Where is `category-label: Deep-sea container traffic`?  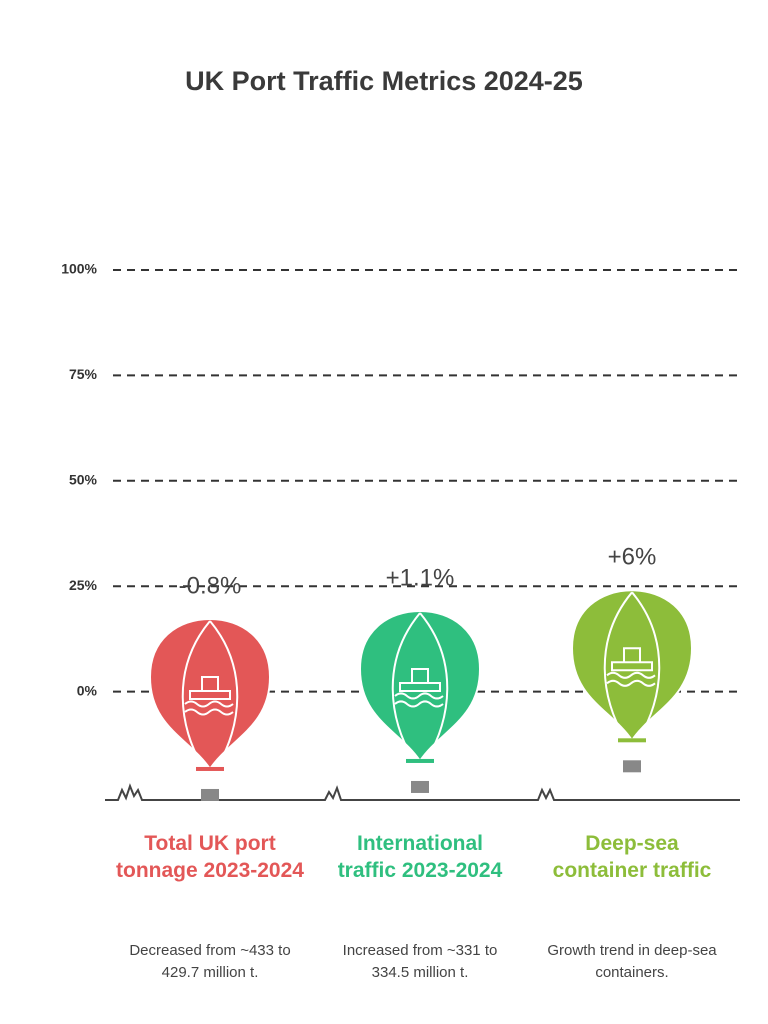 category-label: Deep-sea container traffic is located at coordinates (632, 857).